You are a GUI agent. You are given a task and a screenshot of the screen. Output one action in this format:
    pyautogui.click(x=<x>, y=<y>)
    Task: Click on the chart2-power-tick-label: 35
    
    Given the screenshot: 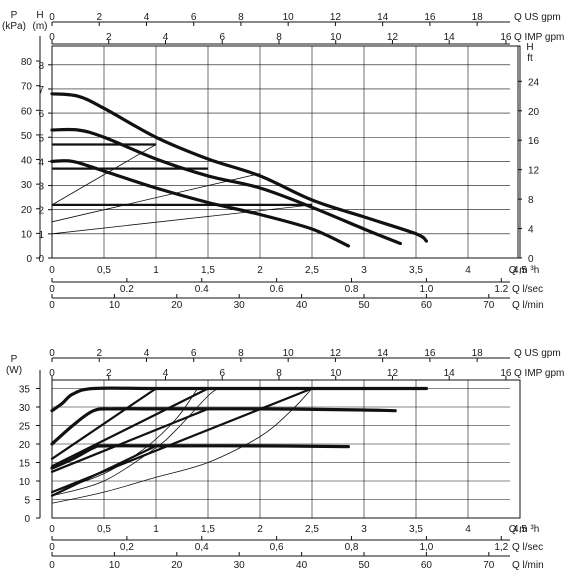 What is the action you would take?
    pyautogui.click(x=25, y=390)
    